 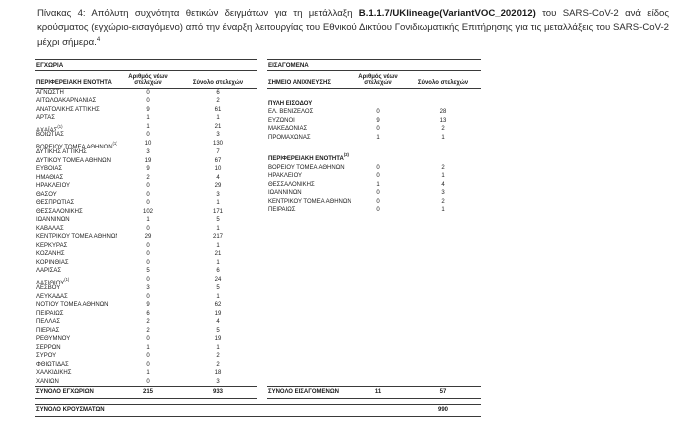 I want to click on table-row: ΒΟΙΩΤΙΑΣ 0 3, so click(x=146, y=135).